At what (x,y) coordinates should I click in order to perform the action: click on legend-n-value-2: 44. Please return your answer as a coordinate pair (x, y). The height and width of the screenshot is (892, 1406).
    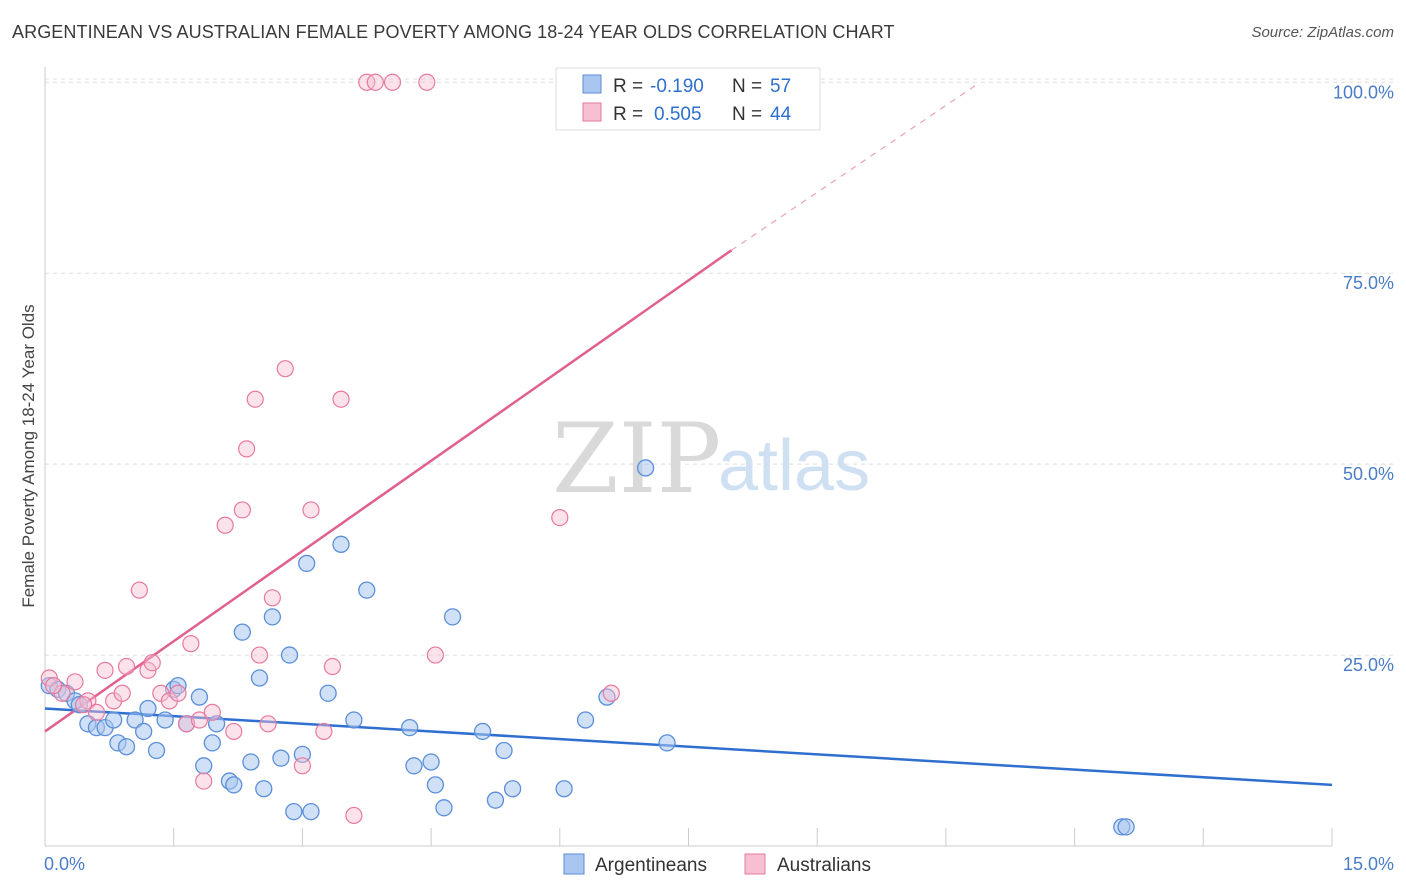
    Looking at the image, I should click on (781, 114).